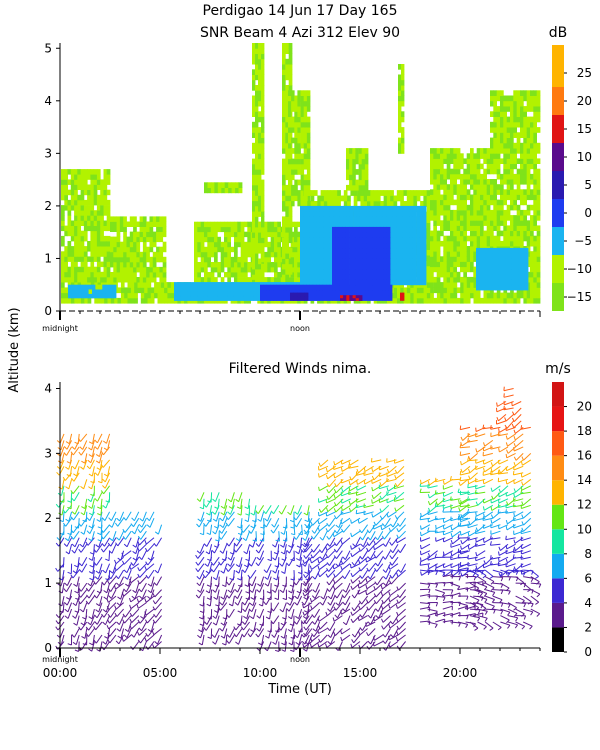 This screenshot has width=600, height=750. I want to click on wind-barb-shaft, so click(78, 581).